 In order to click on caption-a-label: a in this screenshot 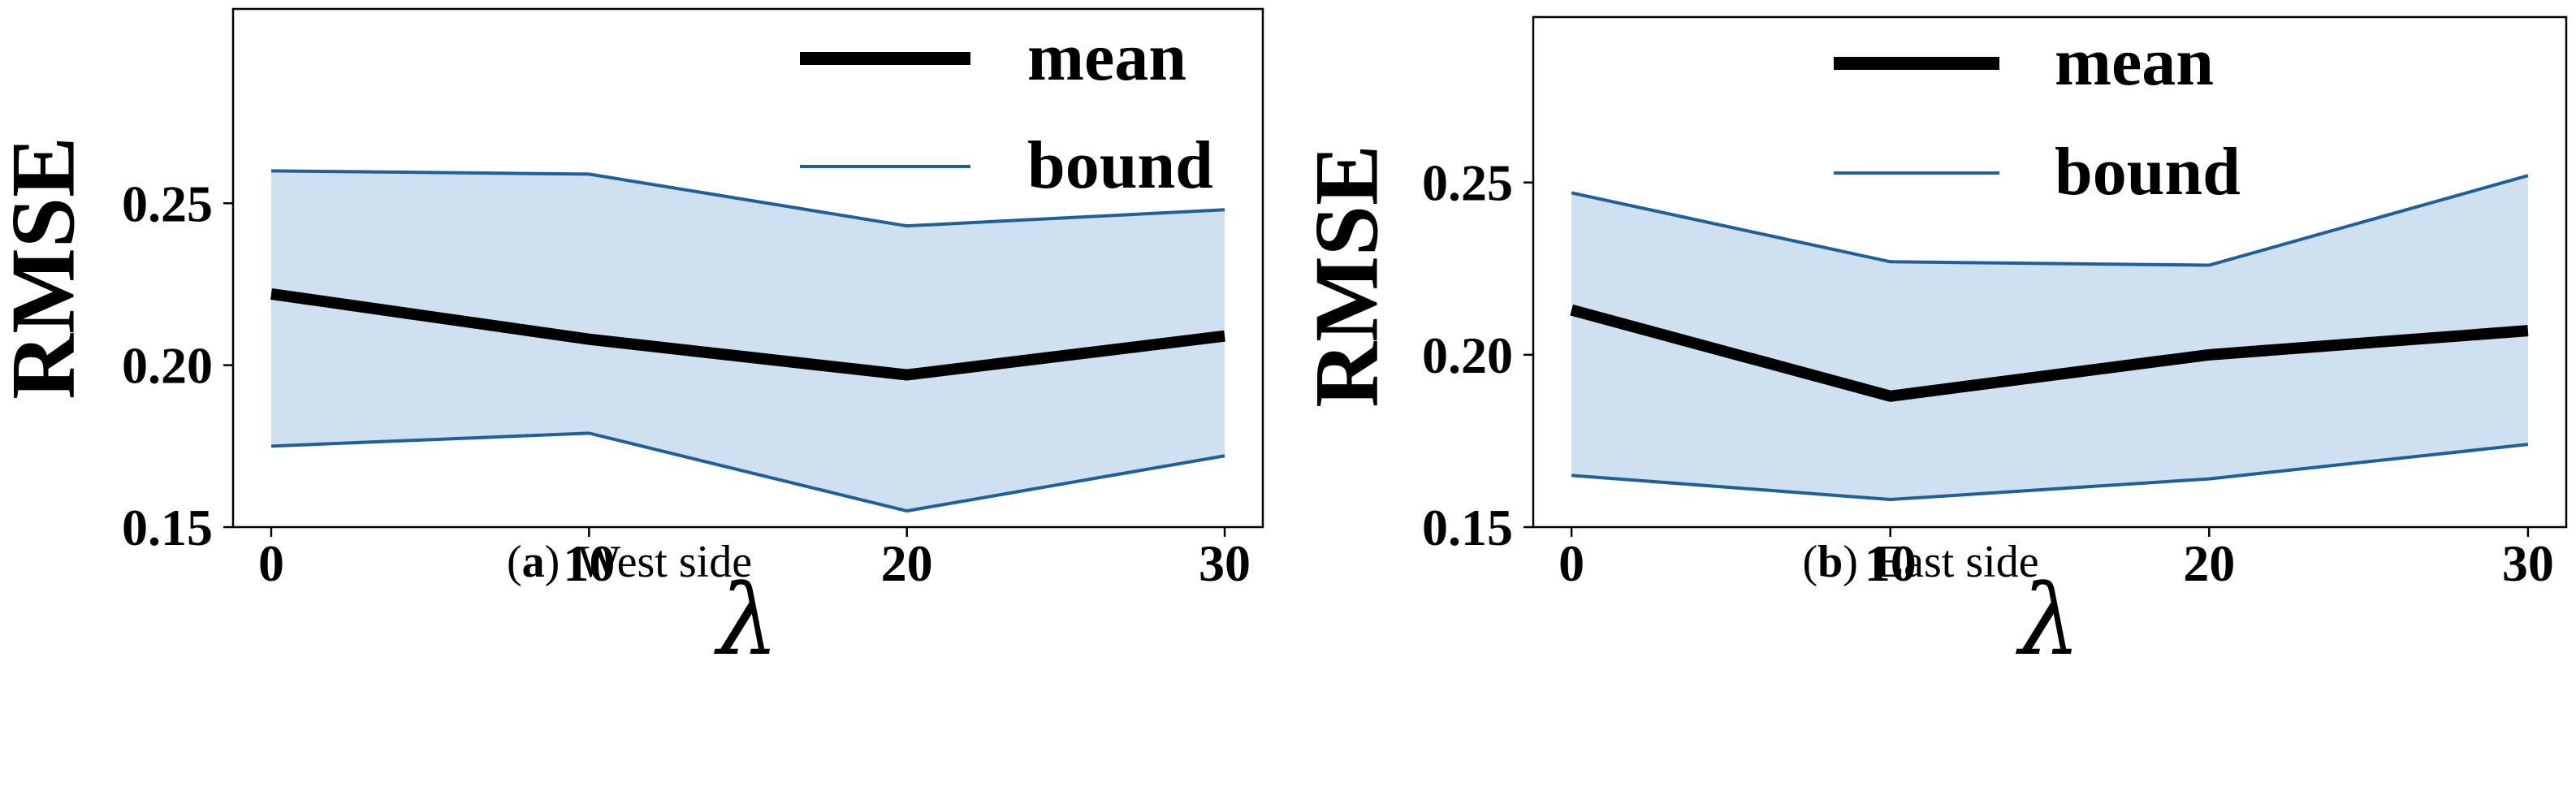, I will do `click(533, 562)`.